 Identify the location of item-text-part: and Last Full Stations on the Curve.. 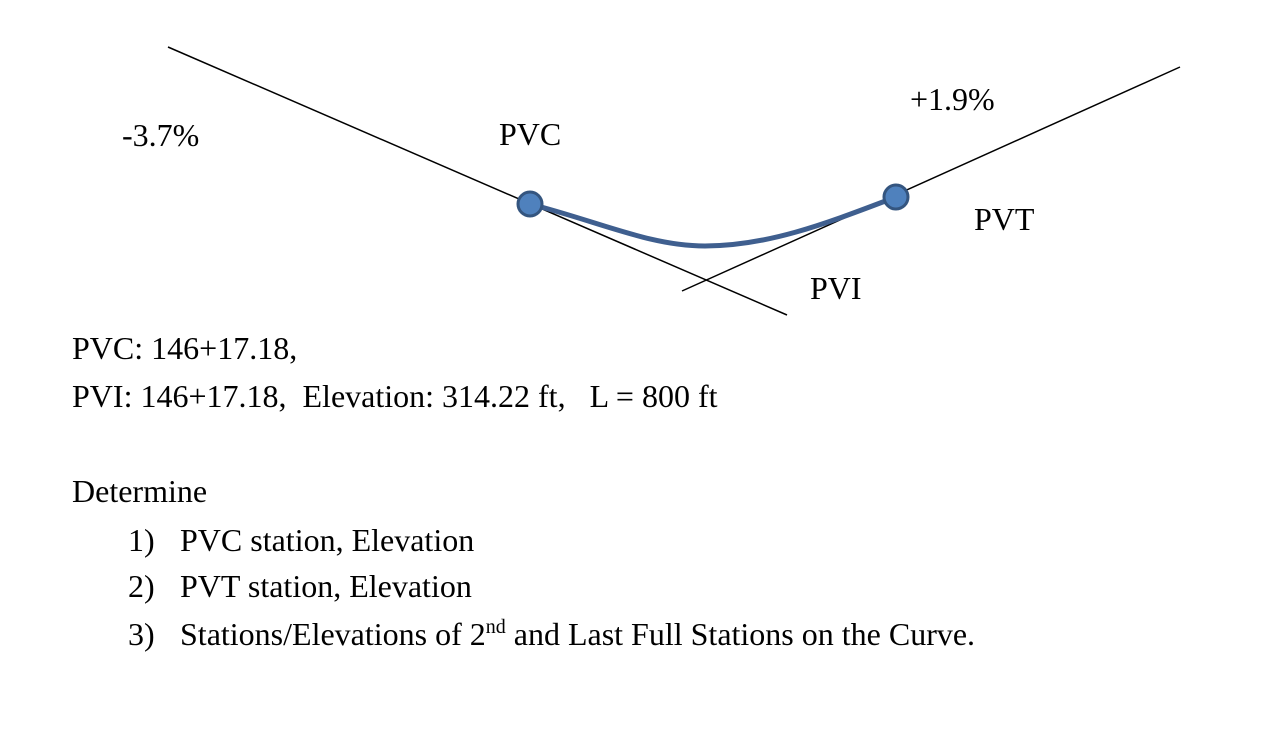
(740, 634).